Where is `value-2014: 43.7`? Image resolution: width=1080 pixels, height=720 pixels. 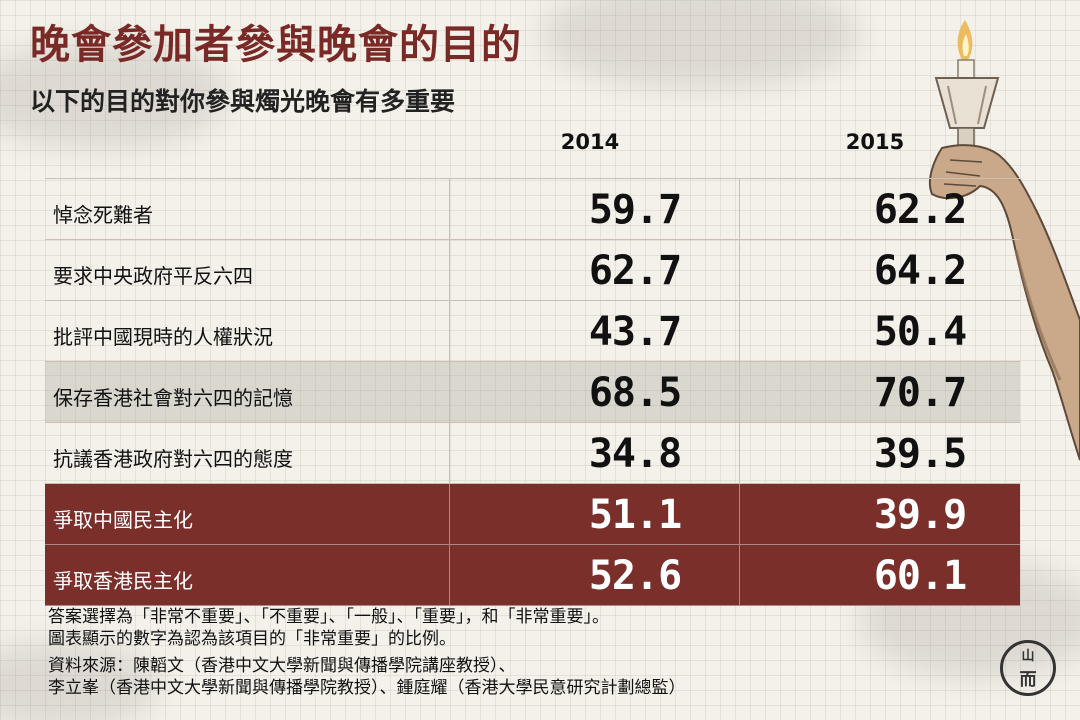
value-2014: 43.7 is located at coordinates (635, 332).